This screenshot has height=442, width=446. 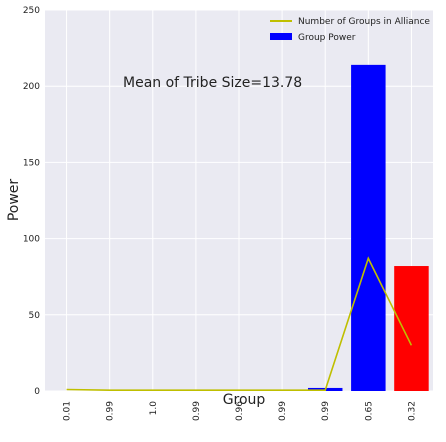 I want to click on y-tick-label: 50, so click(x=35, y=316).